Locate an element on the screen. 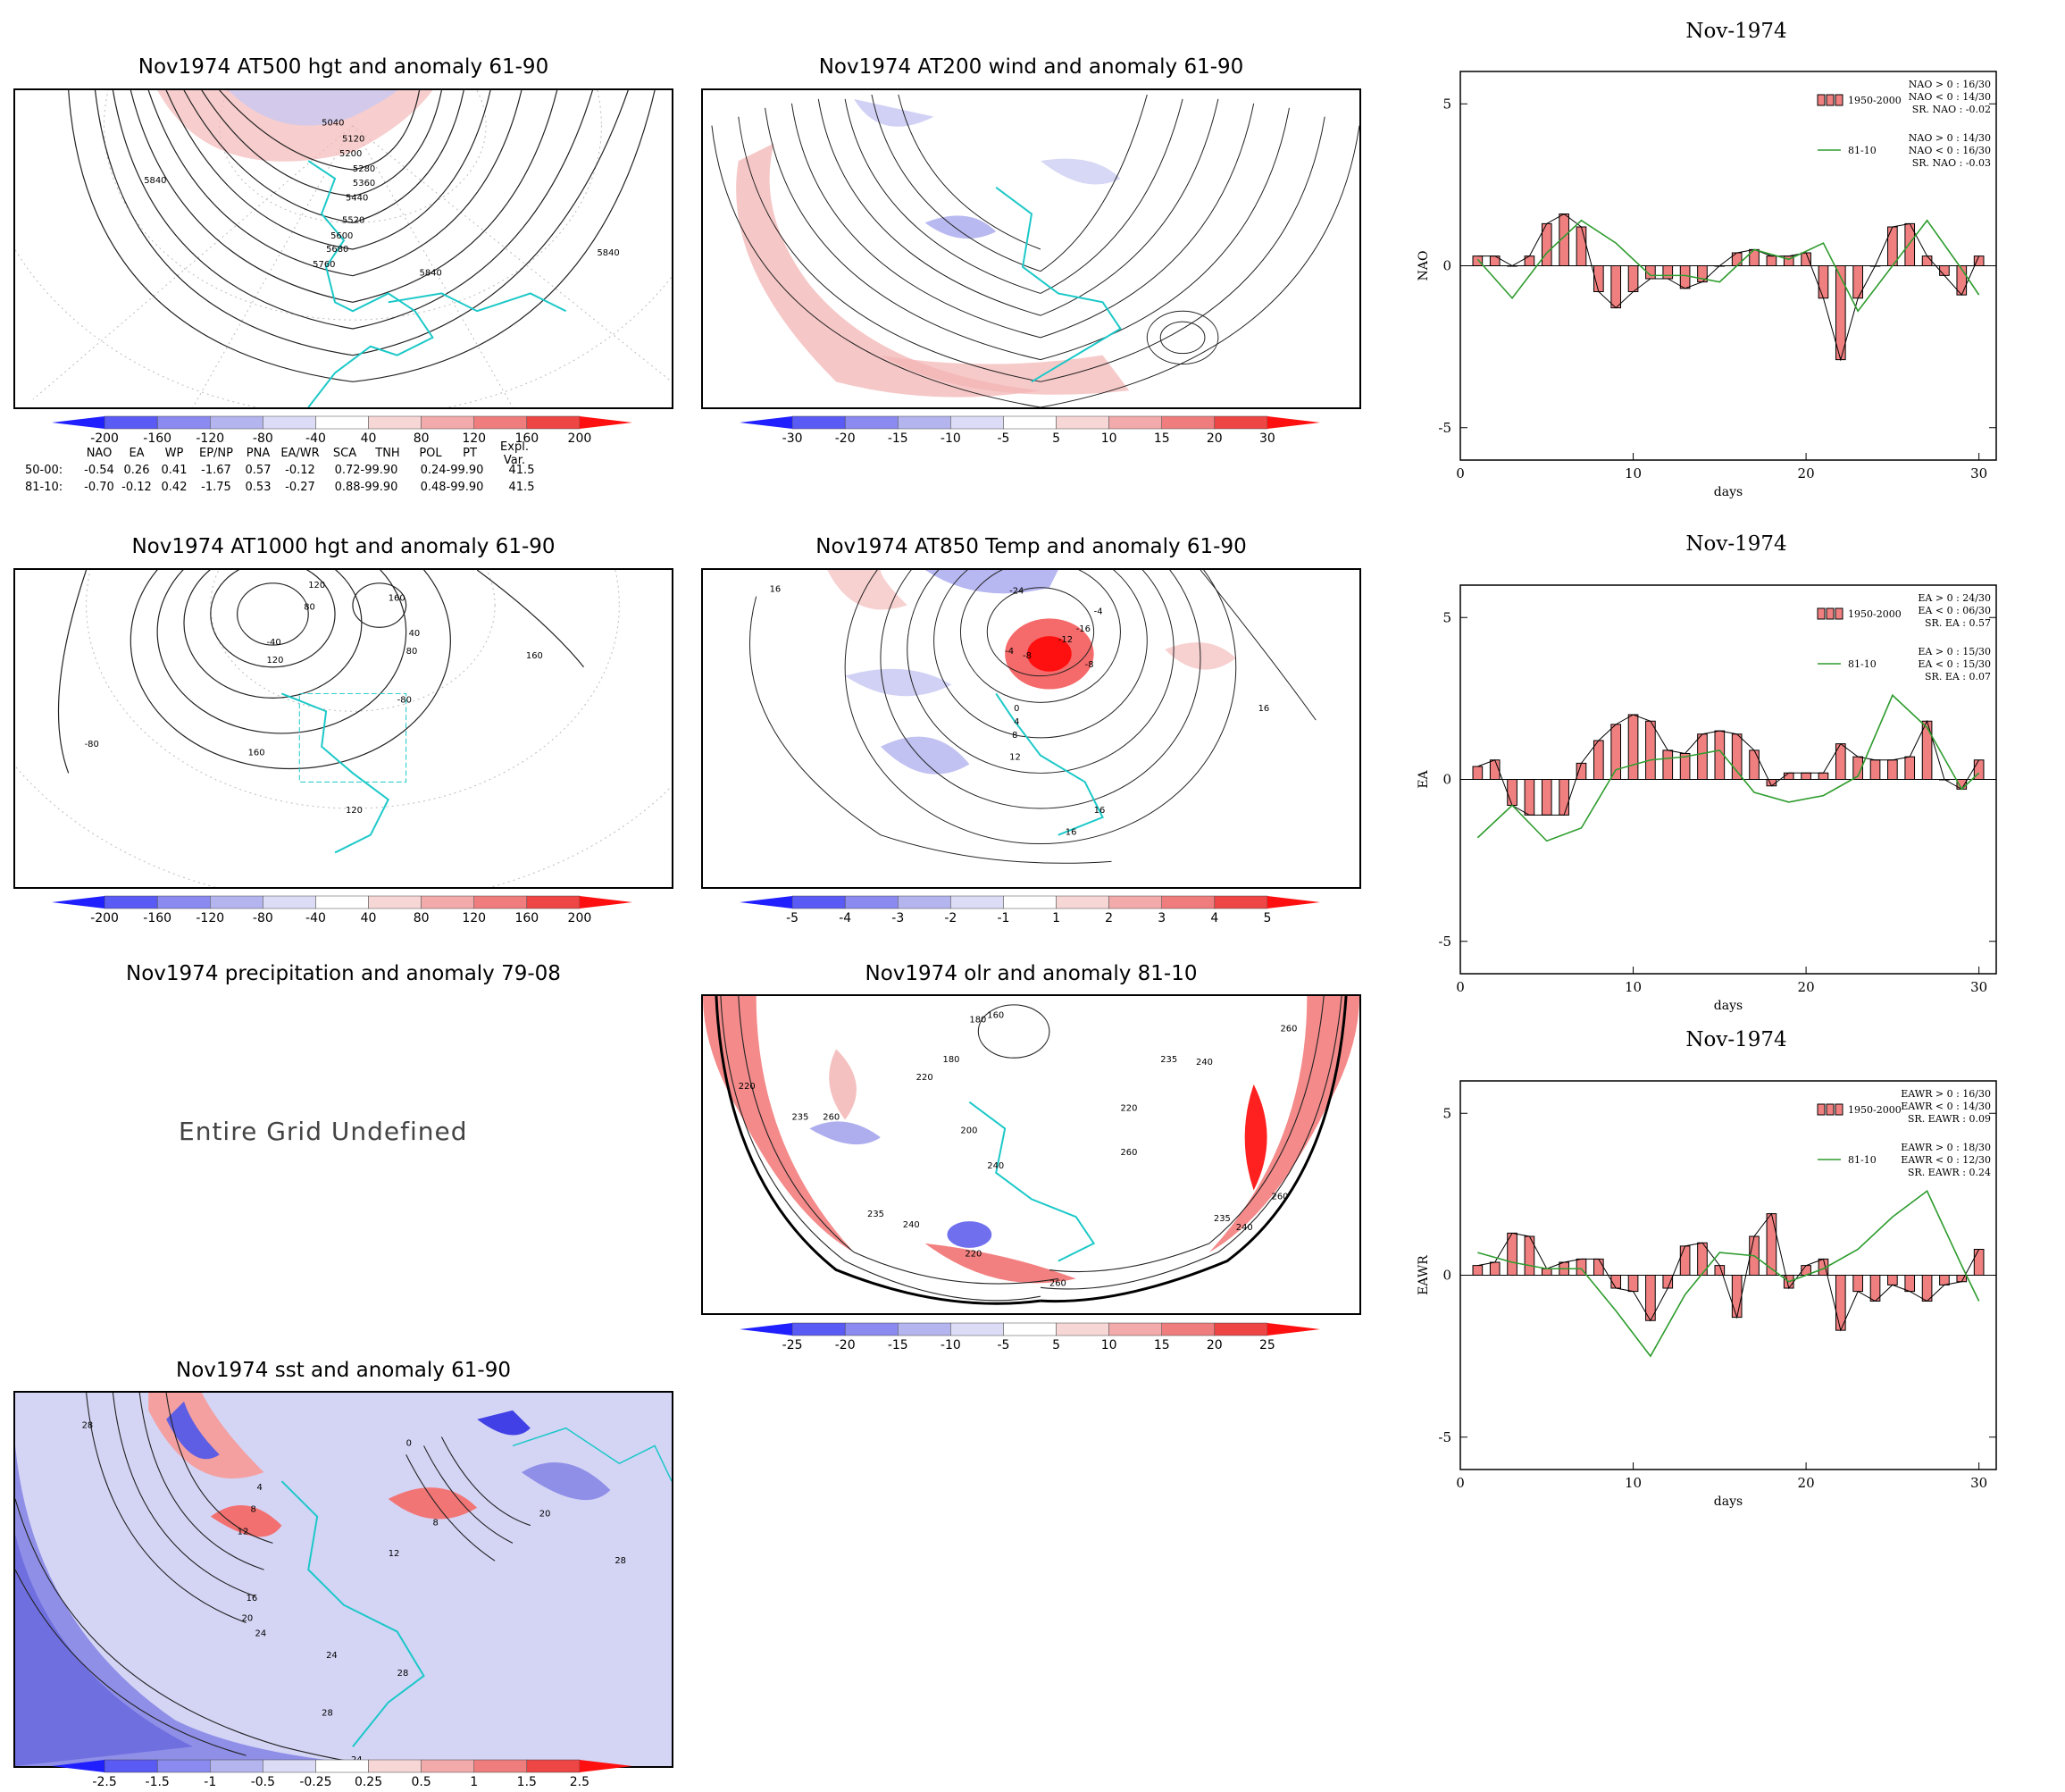 The width and height of the screenshot is (2065, 1792). legend-stat: SR. EAWR : 0.24 is located at coordinates (1949, 1172).